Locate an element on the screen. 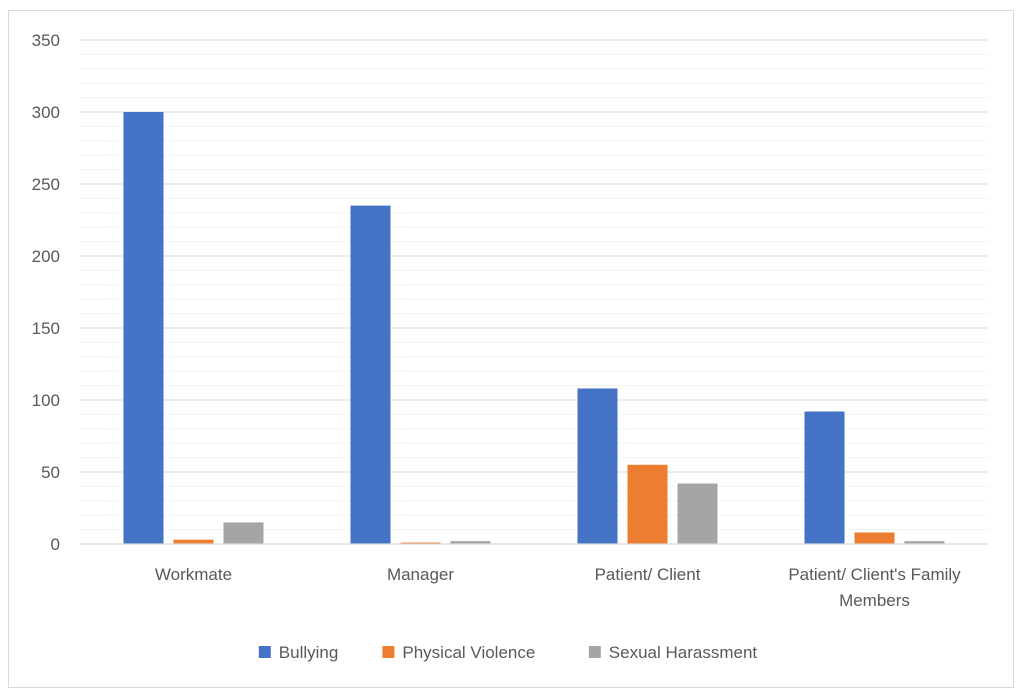 Image resolution: width=1024 pixels, height=699 pixels. y-axis-ticks: 0 50 100 150 200 250 300 350 is located at coordinates (46, 292).